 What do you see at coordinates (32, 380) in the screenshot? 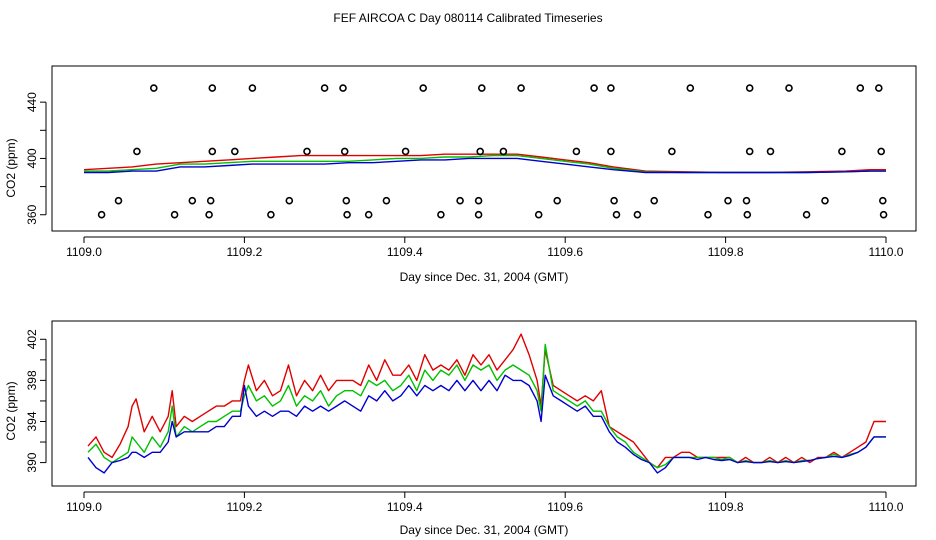
I see `bottom-y-tick-label: 398` at bounding box center [32, 380].